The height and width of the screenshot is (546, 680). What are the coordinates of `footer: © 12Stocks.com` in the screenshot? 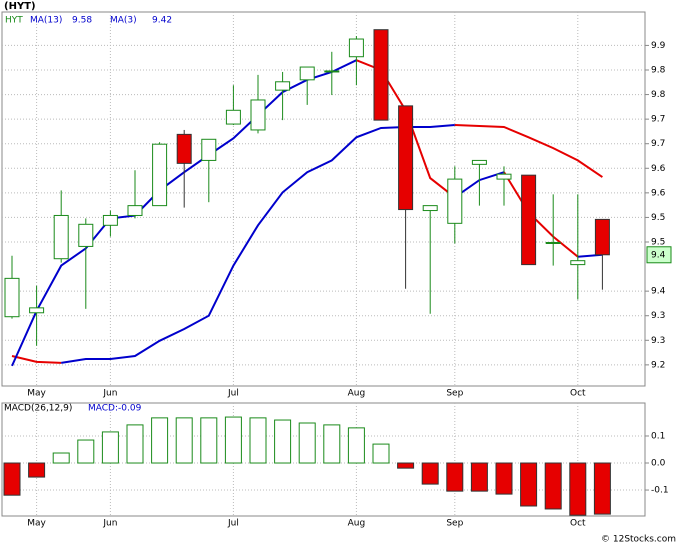 It's located at (638, 540).